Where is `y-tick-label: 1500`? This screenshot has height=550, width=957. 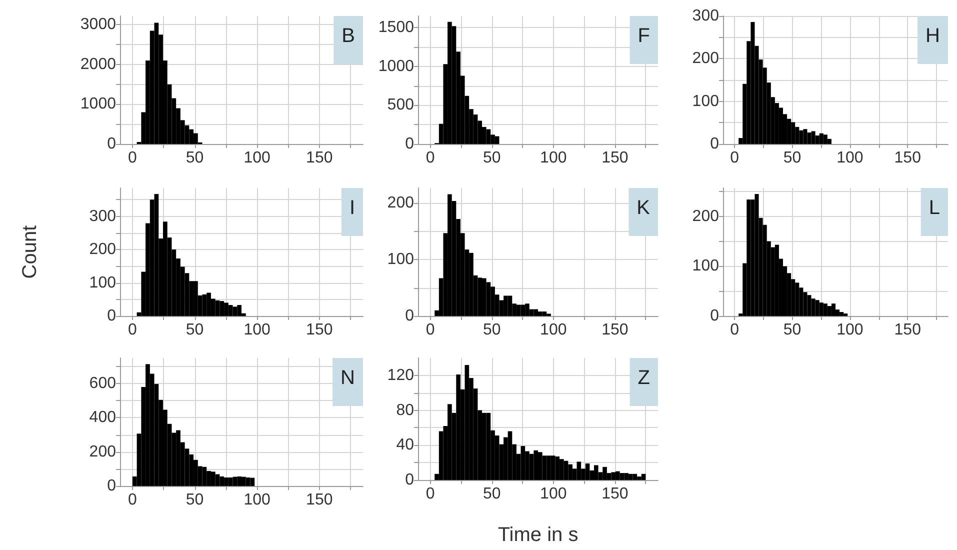
y-tick-label: 1500 is located at coordinates (396, 27).